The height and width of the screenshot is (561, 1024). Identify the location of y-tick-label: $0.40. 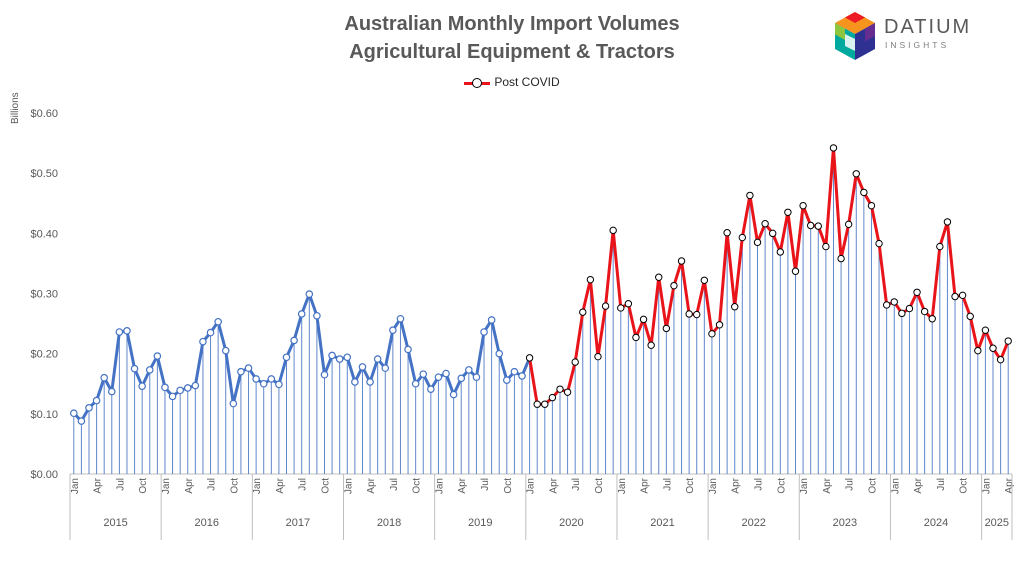
(44, 234).